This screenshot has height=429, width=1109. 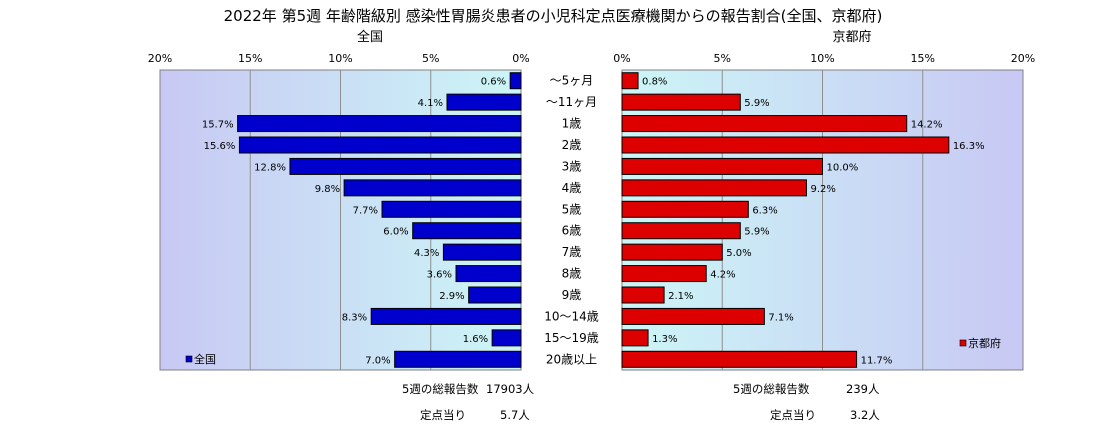 What do you see at coordinates (1023, 58) in the screenshot?
I see `tick-label-right: 20%` at bounding box center [1023, 58].